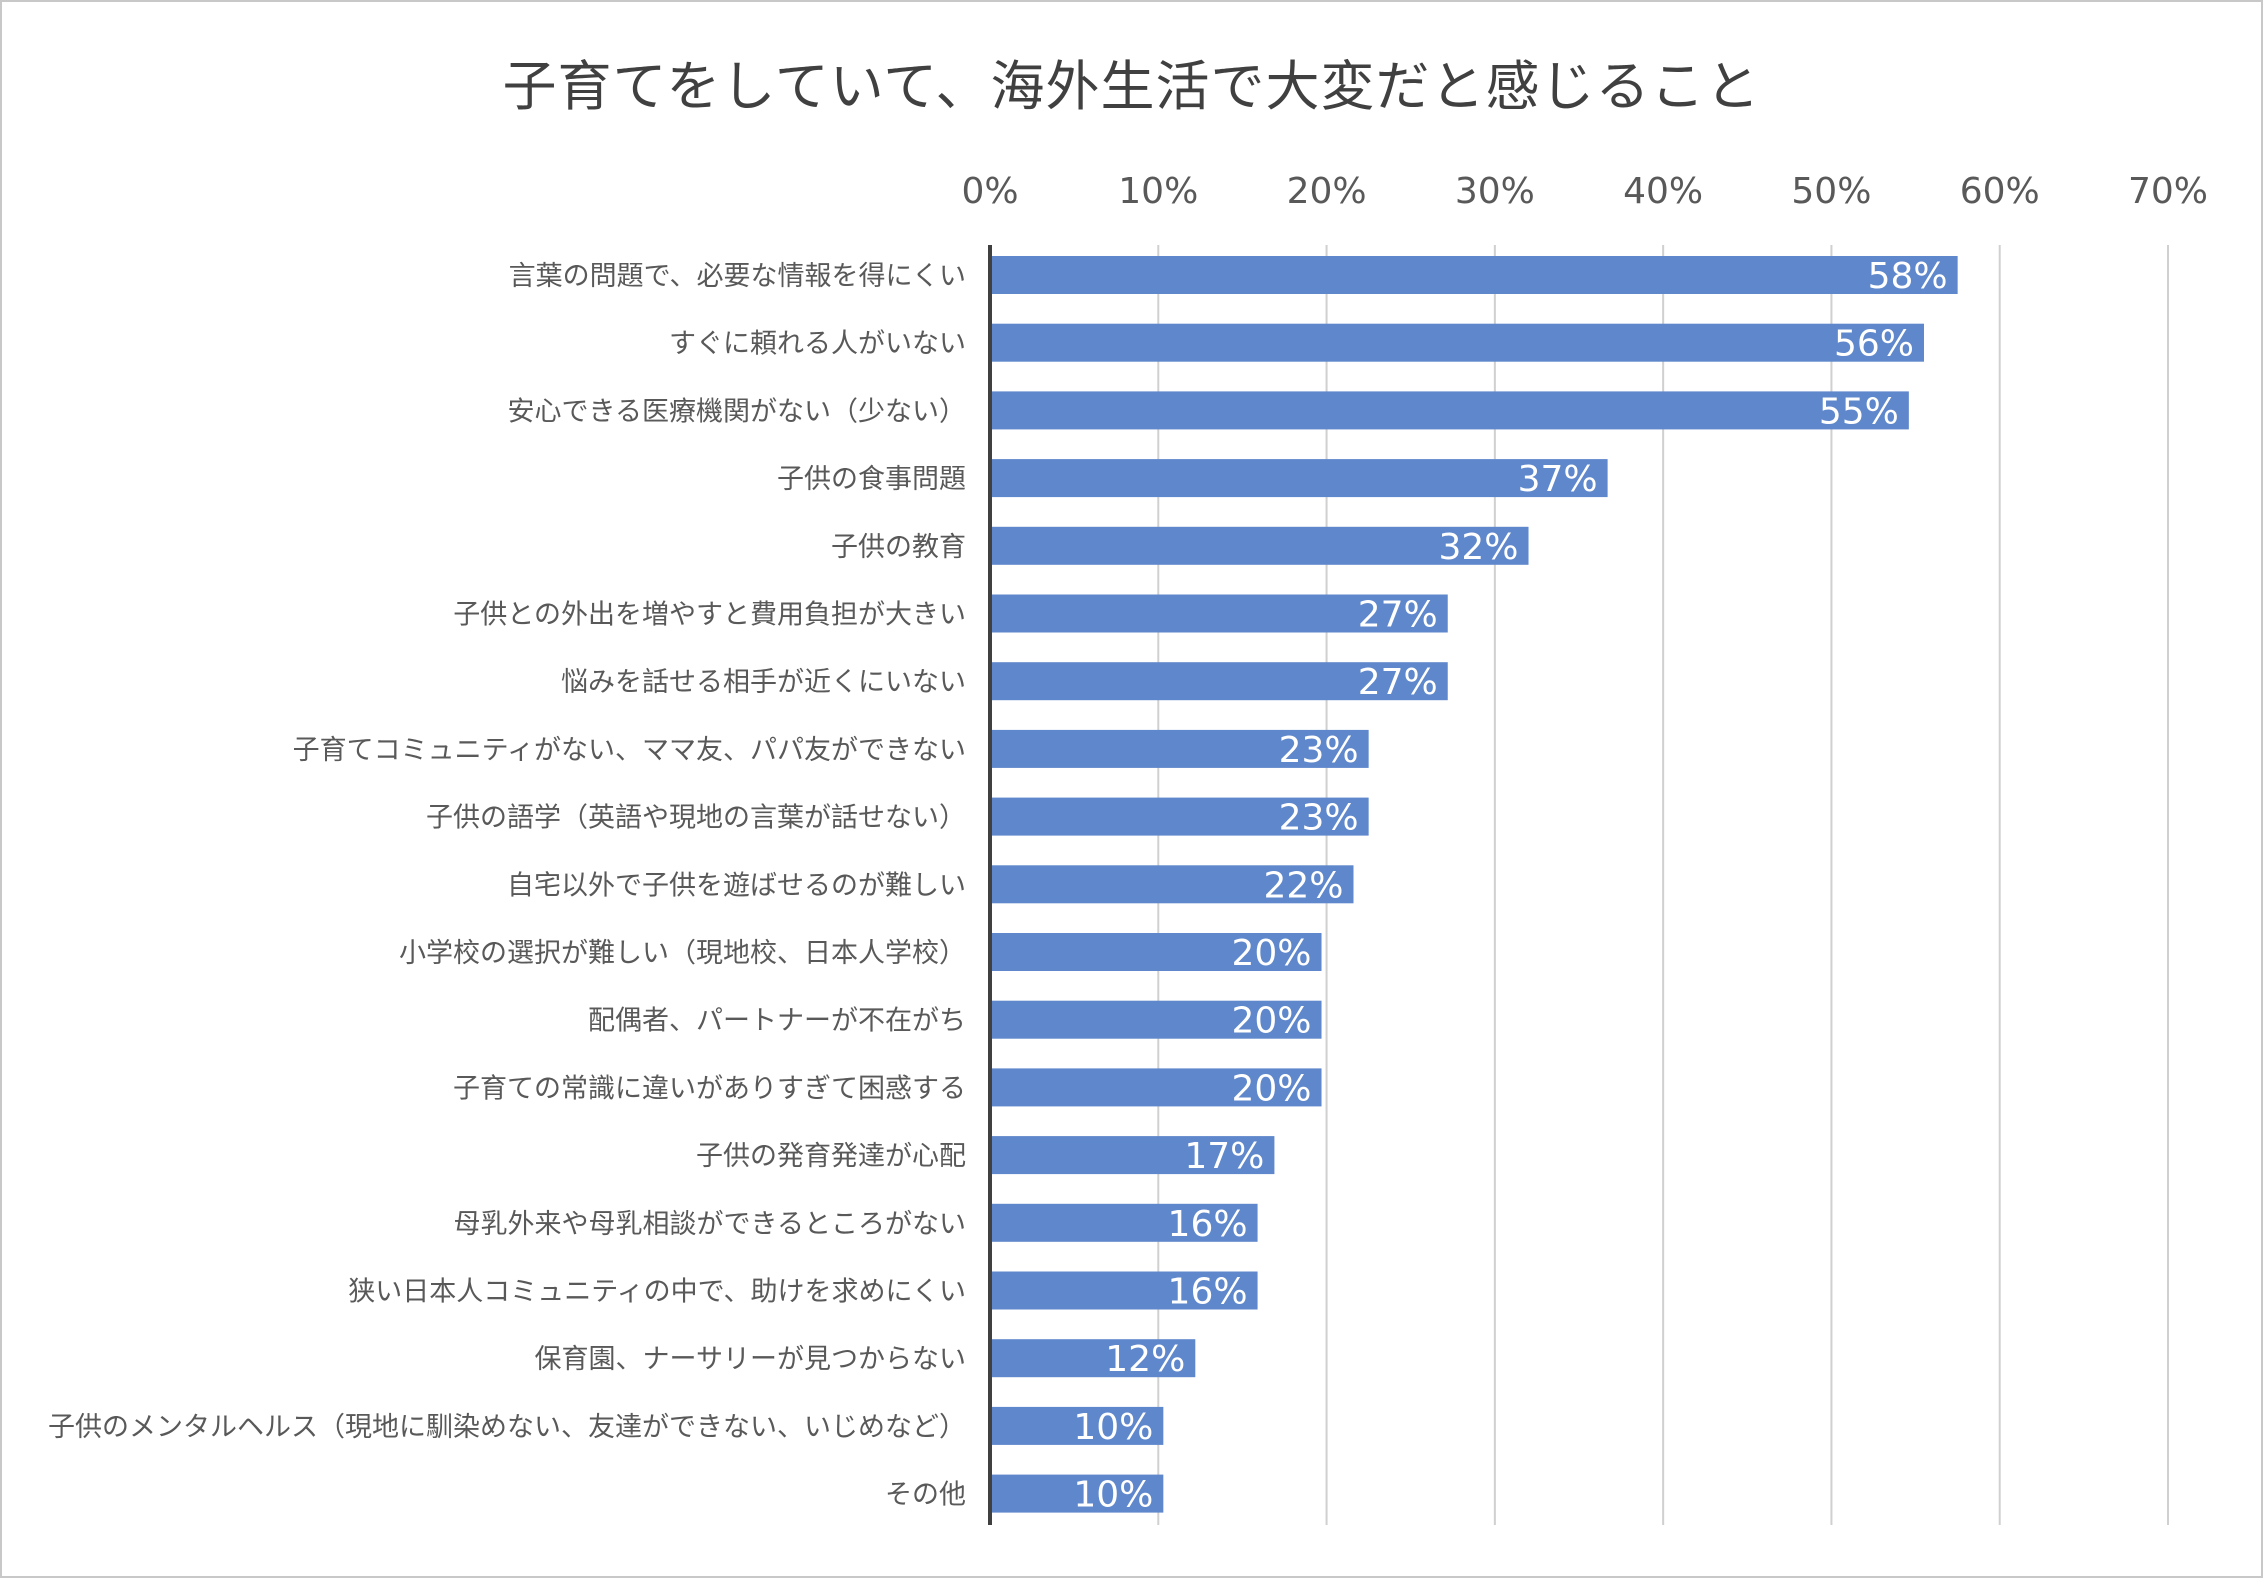 Image resolution: width=2263 pixels, height=1578 pixels. What do you see at coordinates (898, 547) in the screenshot?
I see `category-label: 子供の教育` at bounding box center [898, 547].